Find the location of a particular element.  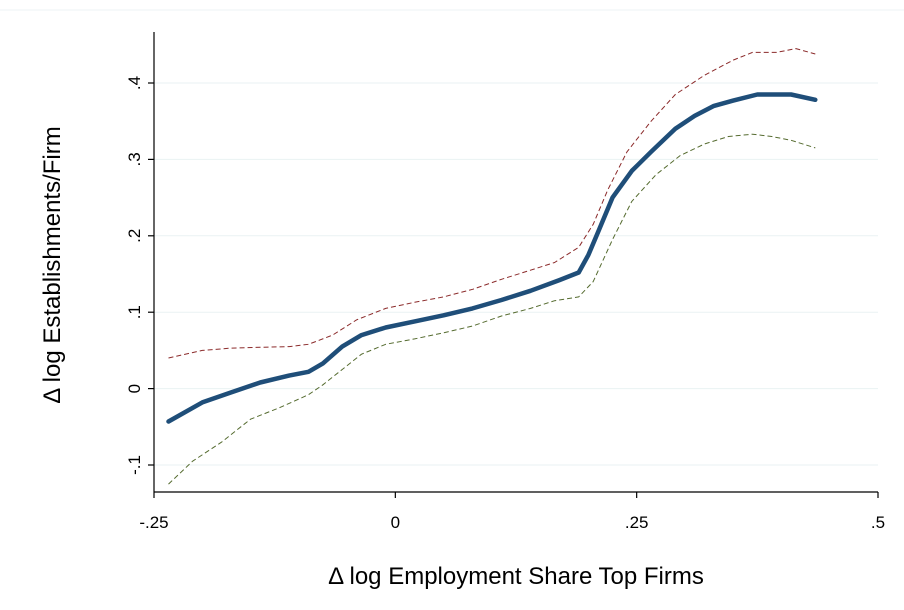

y-tick-label-3: .2 is located at coordinates (134, 236).